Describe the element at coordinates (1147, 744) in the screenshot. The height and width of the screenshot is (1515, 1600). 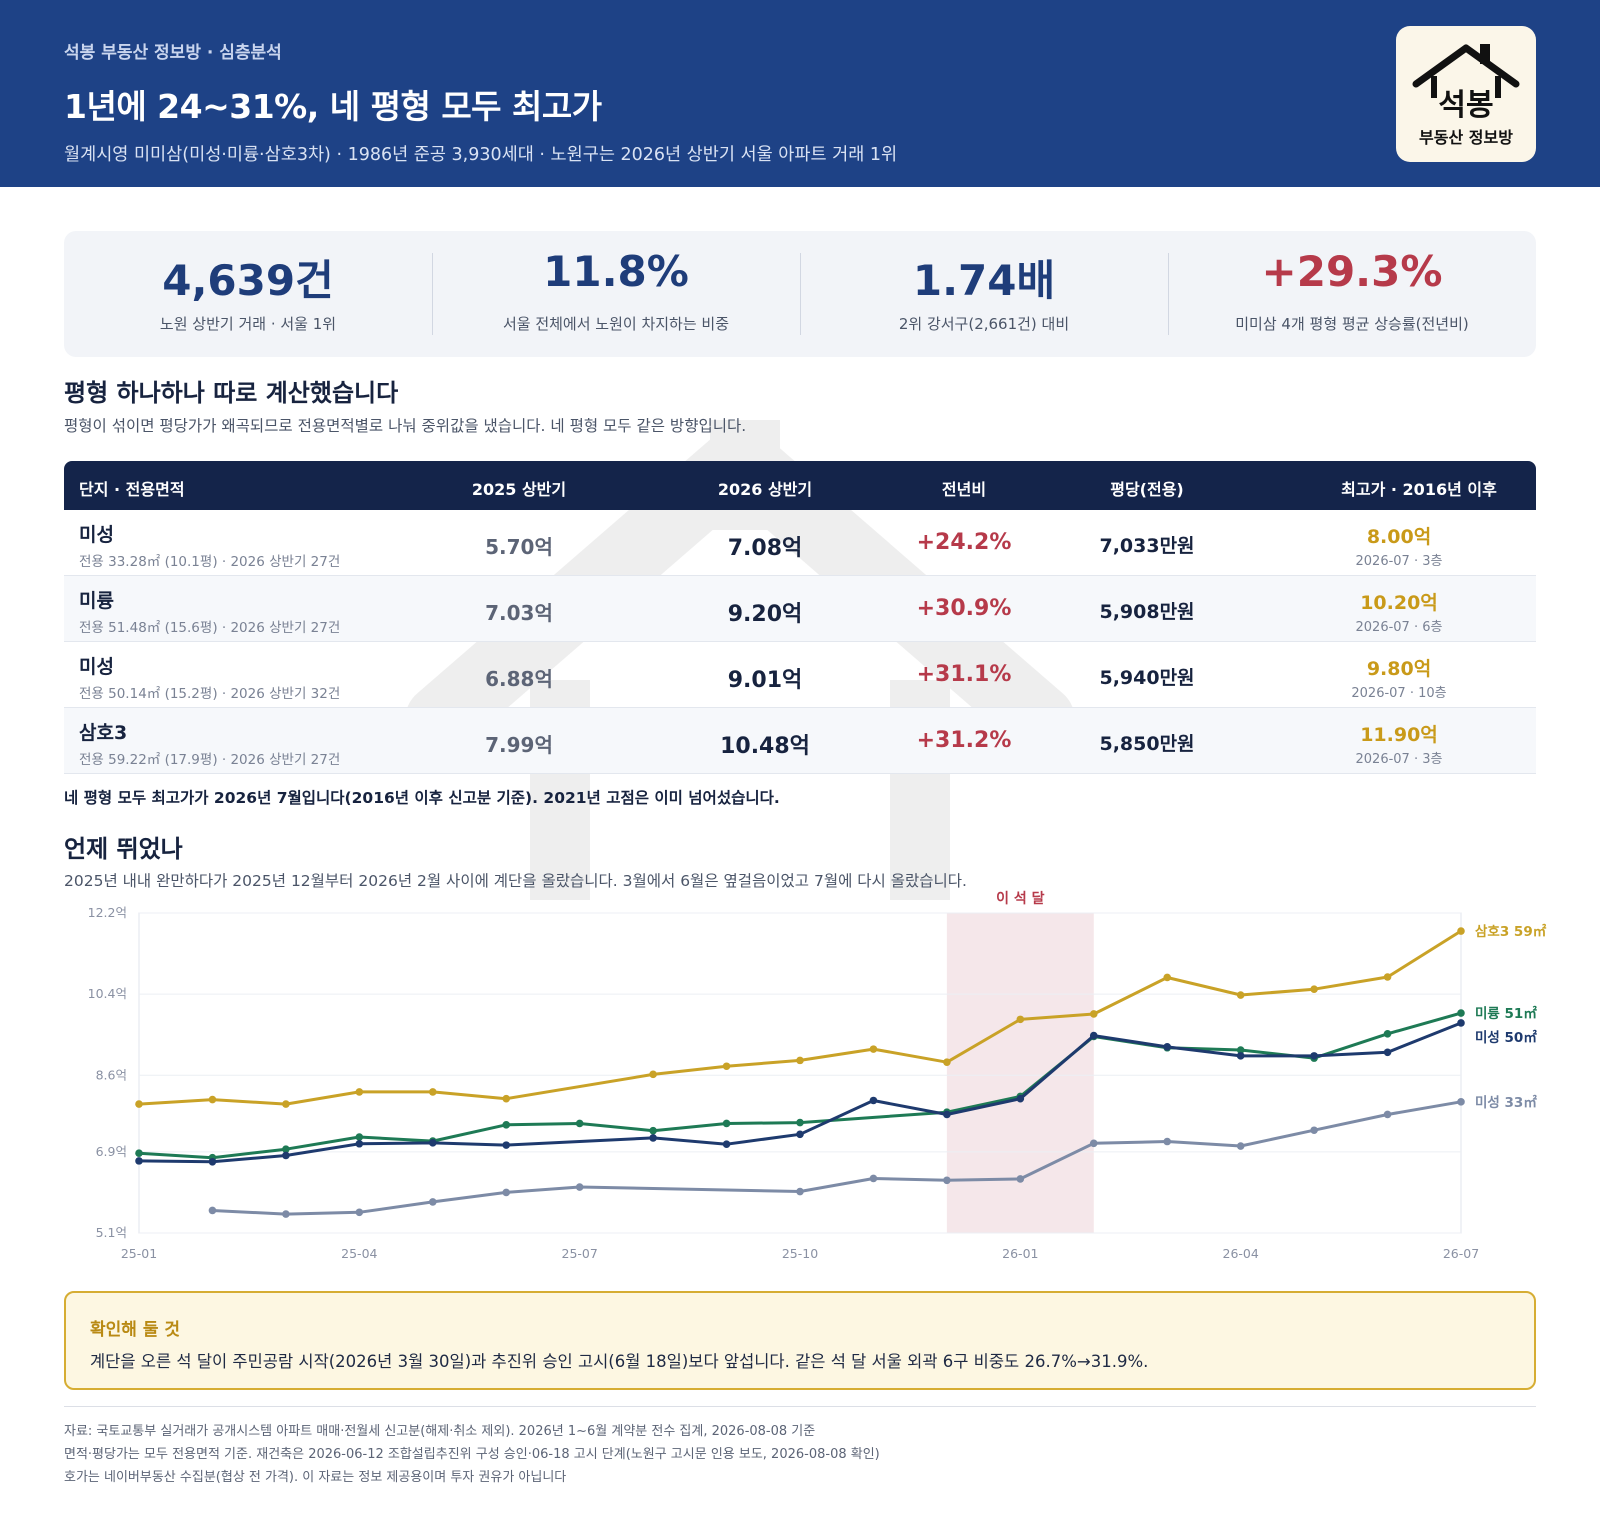
I see `cell-pyeong: 5,850만원` at that location.